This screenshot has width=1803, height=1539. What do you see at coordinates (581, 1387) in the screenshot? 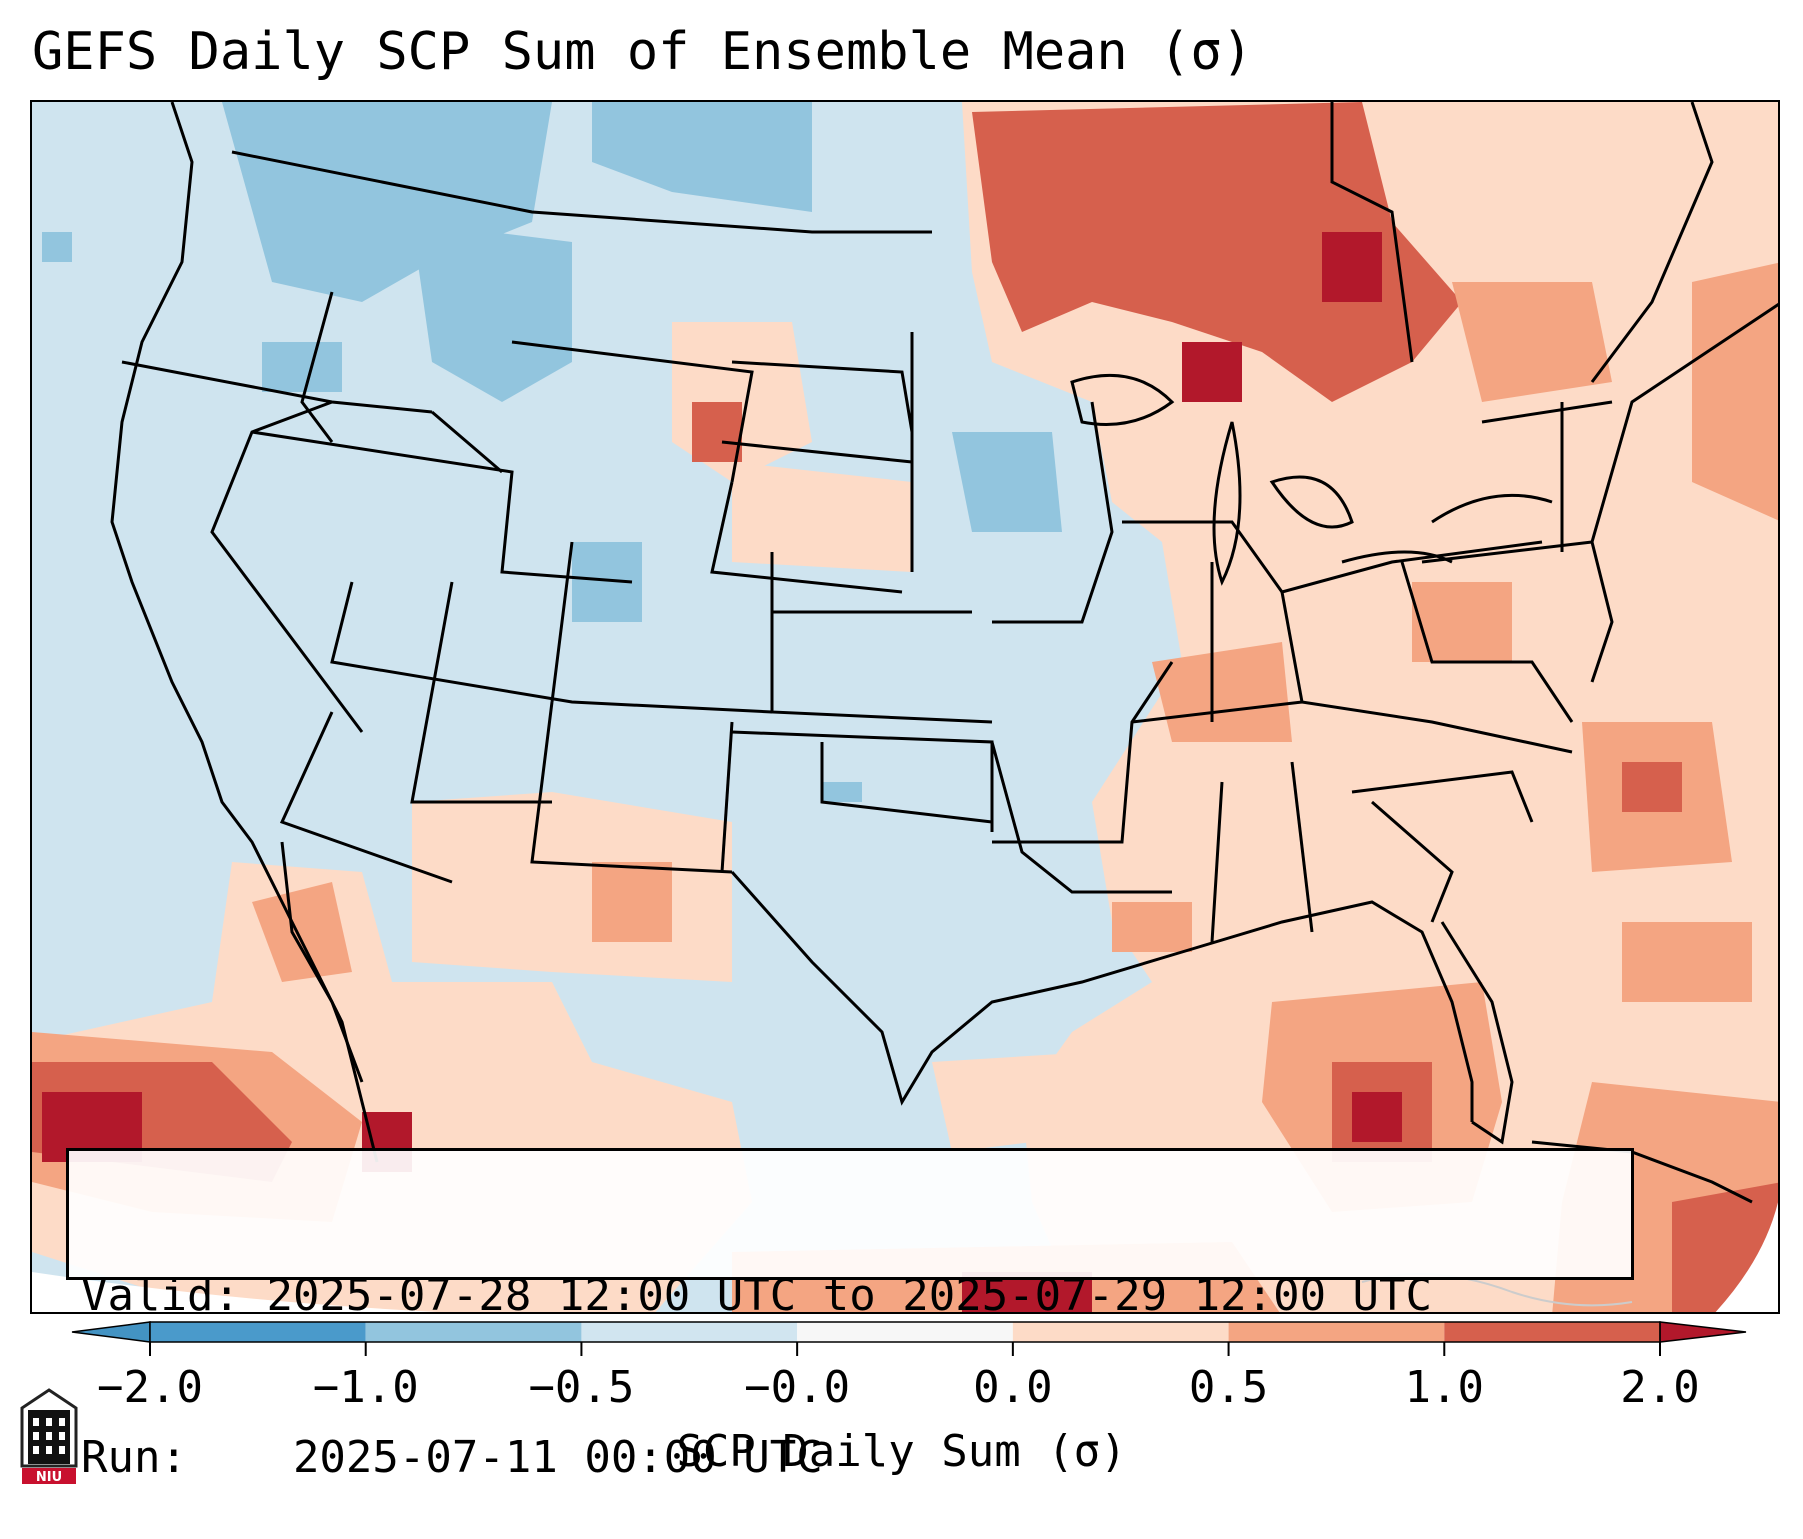
I see `colorbar-tick-label: −0.5` at bounding box center [581, 1387].